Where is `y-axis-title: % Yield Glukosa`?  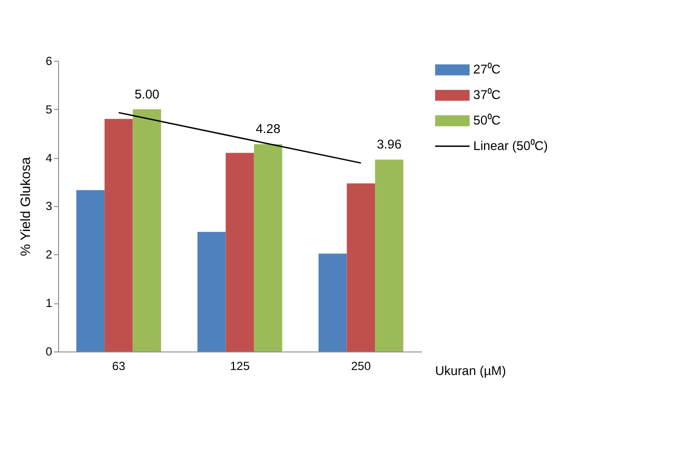 y-axis-title: % Yield Glukosa is located at coordinates (26, 206).